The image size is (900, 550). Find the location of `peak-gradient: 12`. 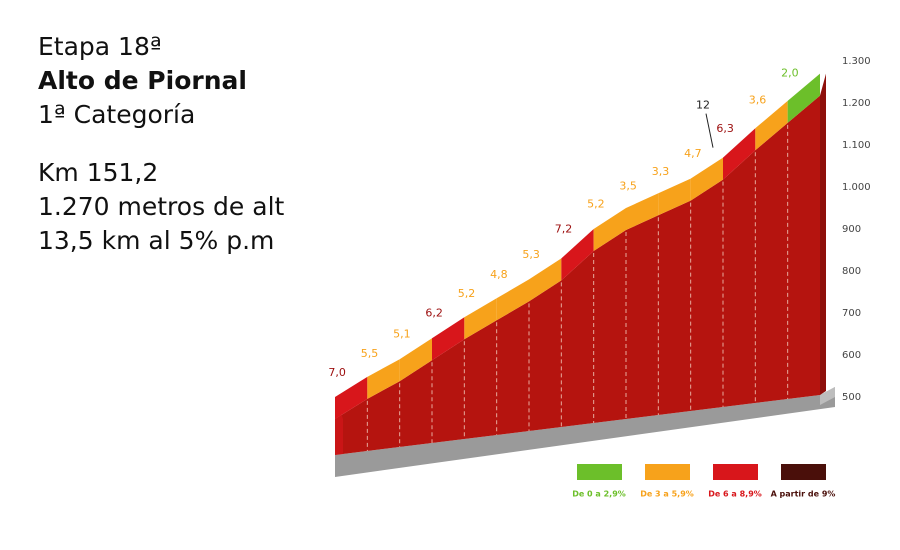

peak-gradient: 12 is located at coordinates (703, 105).